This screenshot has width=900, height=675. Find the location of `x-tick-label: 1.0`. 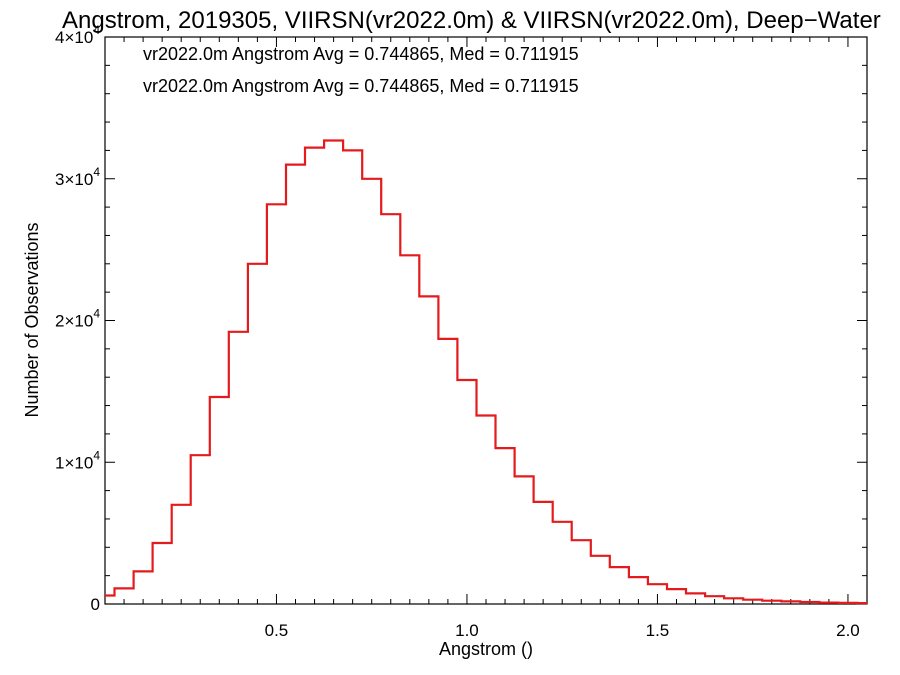

x-tick-label: 1.0 is located at coordinates (467, 630).